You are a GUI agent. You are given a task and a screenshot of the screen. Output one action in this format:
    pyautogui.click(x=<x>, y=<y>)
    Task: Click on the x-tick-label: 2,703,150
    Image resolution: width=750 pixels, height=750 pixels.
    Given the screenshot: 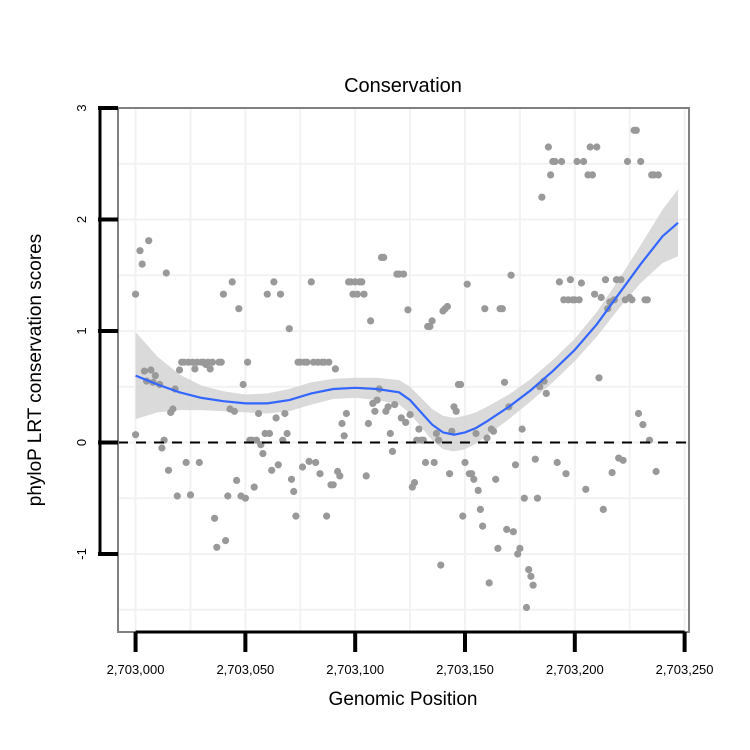 What is the action you would take?
    pyautogui.click(x=465, y=669)
    